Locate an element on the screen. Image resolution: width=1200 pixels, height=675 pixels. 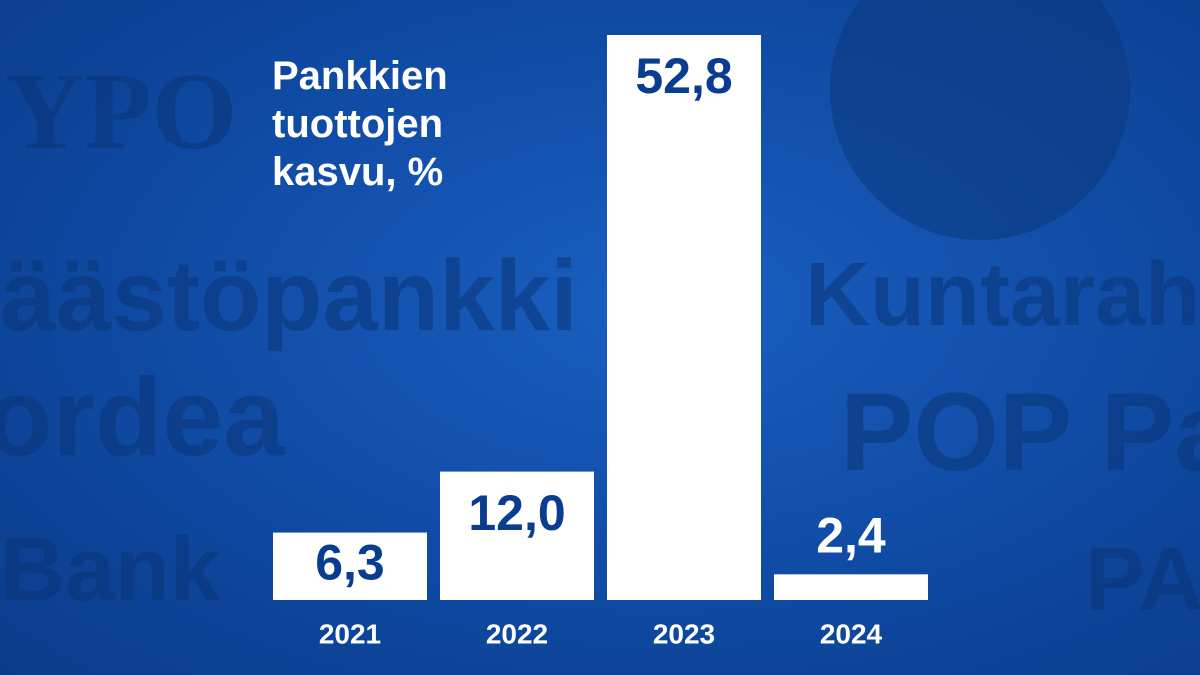
value-label: 6,3 is located at coordinates (350, 562).